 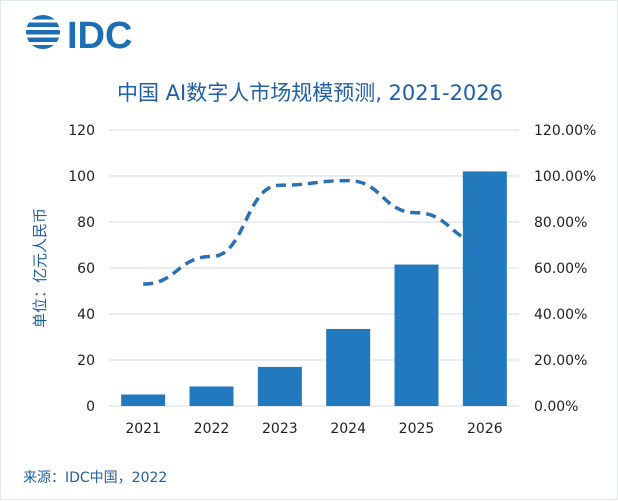 I want to click on y-tick-label: 100, so click(x=81, y=177).